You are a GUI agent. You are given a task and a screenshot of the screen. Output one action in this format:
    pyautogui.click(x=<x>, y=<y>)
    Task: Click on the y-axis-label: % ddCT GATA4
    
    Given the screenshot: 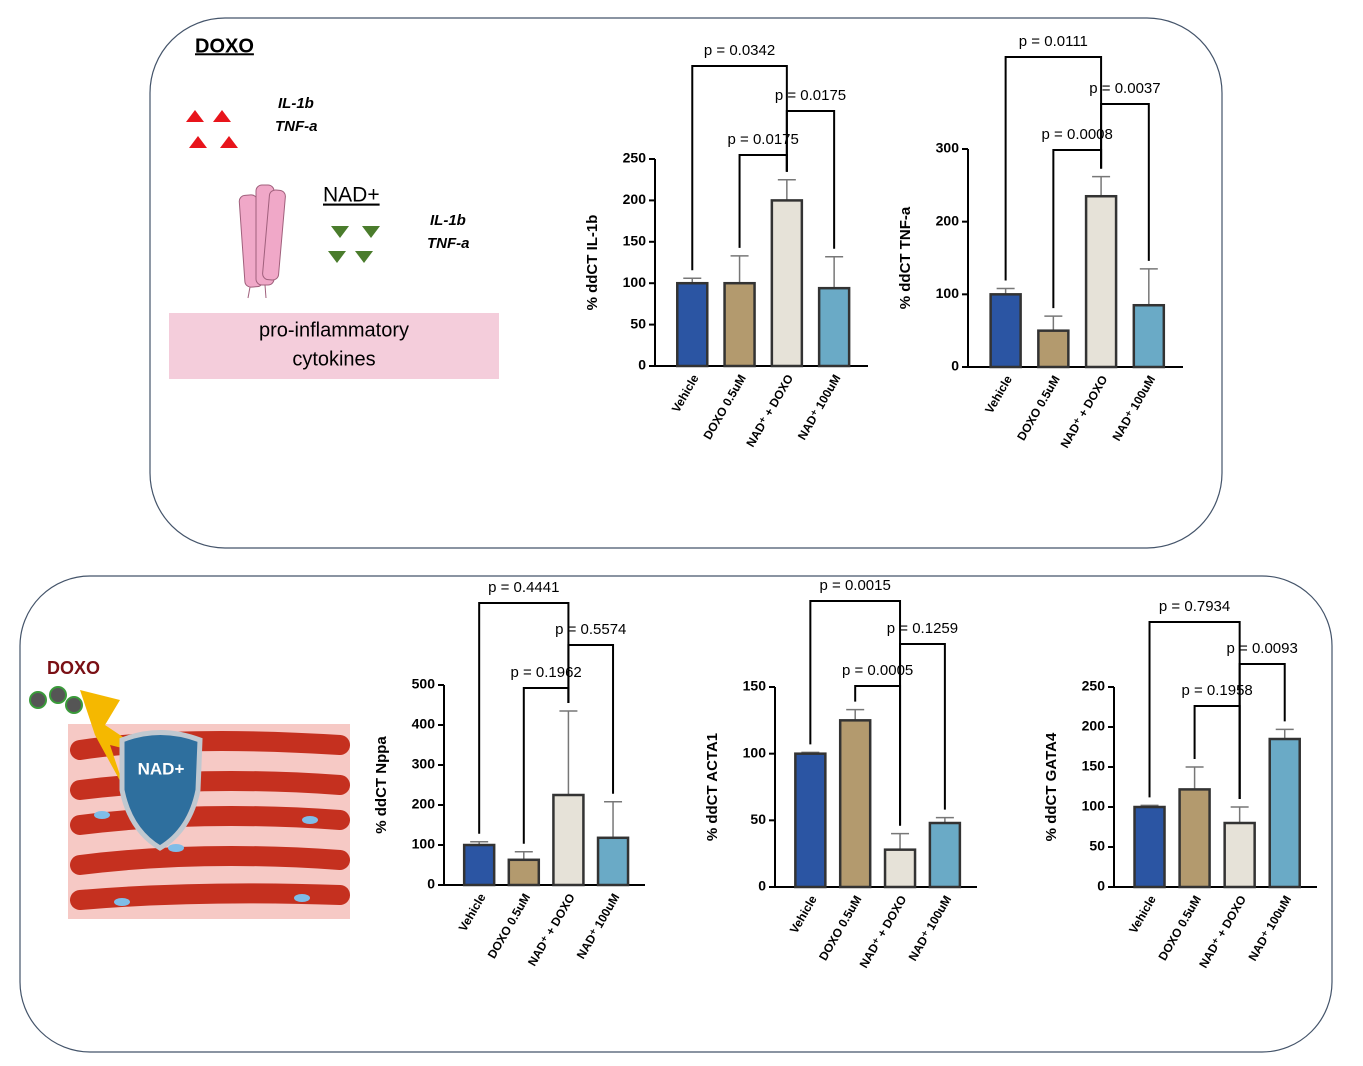 What is the action you would take?
    pyautogui.click(x=1051, y=786)
    